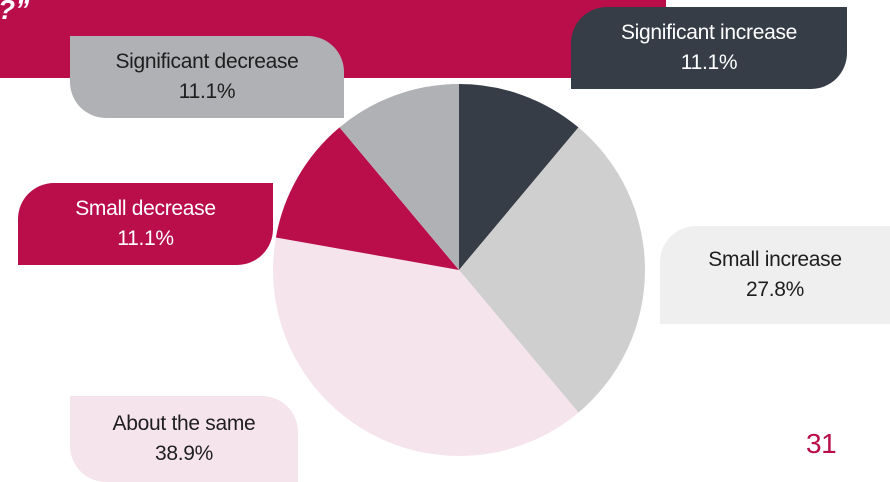  Describe the element at coordinates (207, 61) in the screenshot. I see `callout-significant-decrease-label: Significant decrease` at that location.